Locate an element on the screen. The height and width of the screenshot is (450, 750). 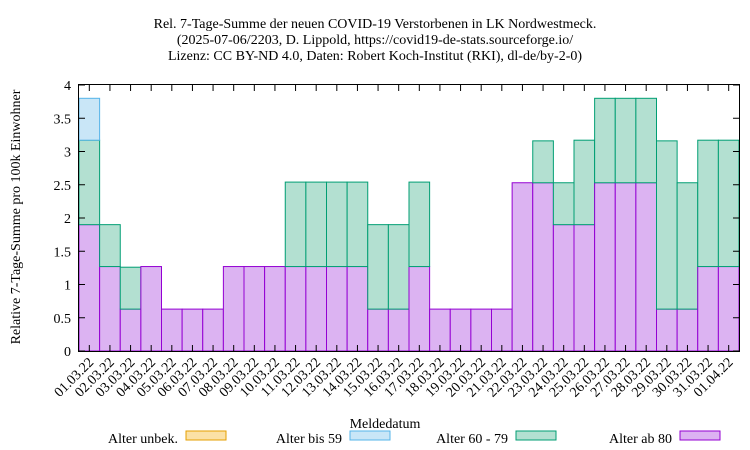
y-axis-label: Relative 7-Tage-Summe pro 100k Einwohner is located at coordinates (16, 216).